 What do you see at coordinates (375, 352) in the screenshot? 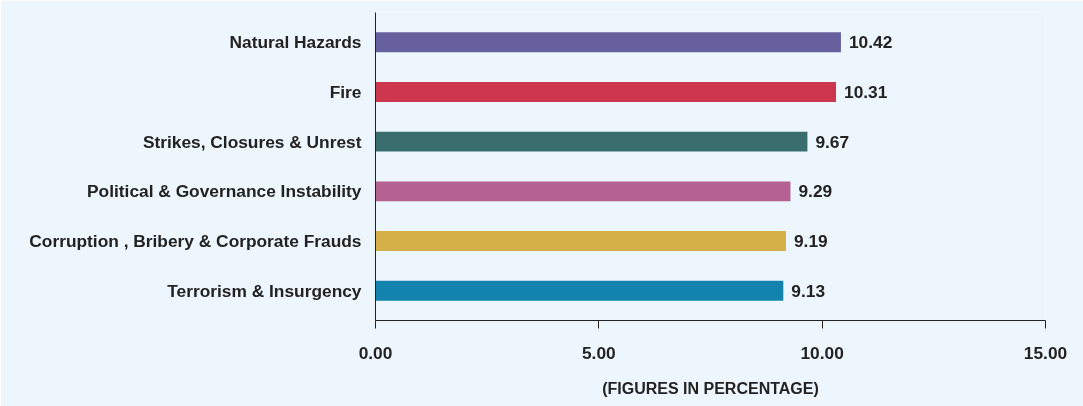
I see `x-tick-label: 0.00` at bounding box center [375, 352].